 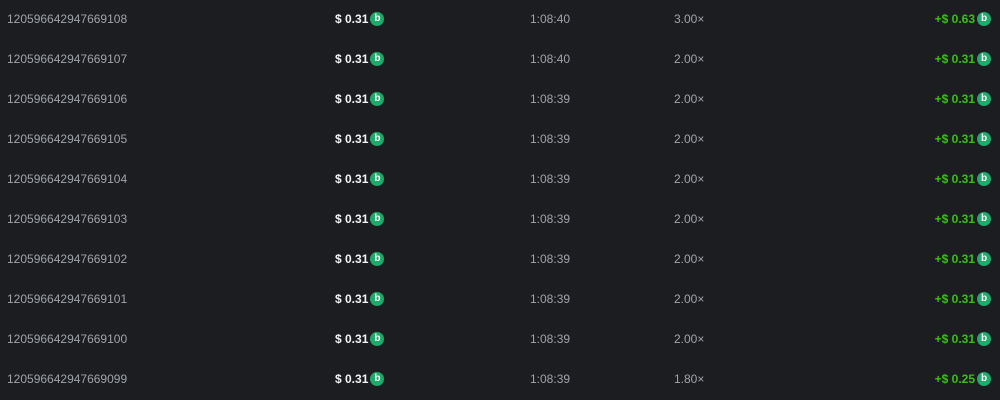 I want to click on bet-multiplier: 1.80×, so click(x=689, y=379).